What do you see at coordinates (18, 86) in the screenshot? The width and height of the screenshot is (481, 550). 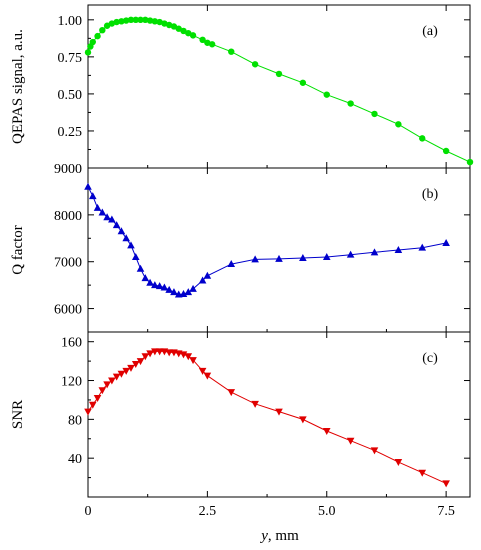 I see `y-axis-label: QEPAS signal, a.u.` at bounding box center [18, 86].